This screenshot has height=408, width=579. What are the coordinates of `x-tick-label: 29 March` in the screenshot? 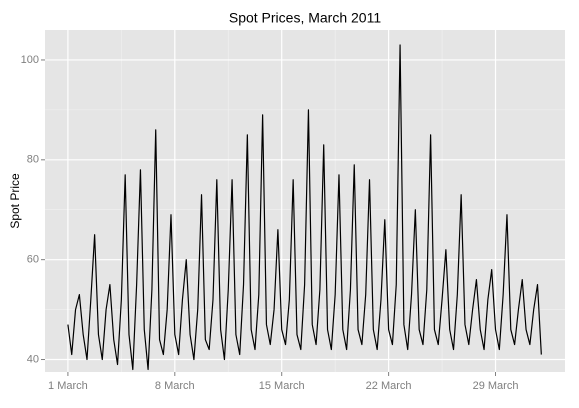 It's located at (496, 386).